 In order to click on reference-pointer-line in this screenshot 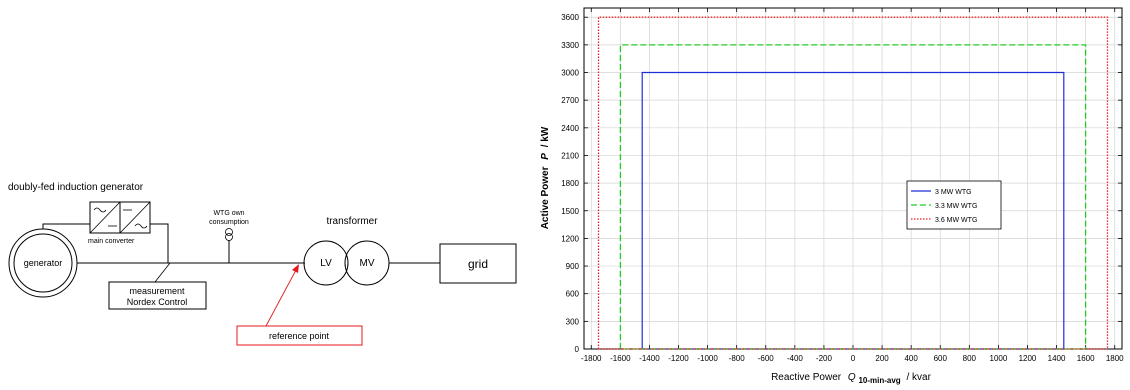, I will do `click(281, 298)`.